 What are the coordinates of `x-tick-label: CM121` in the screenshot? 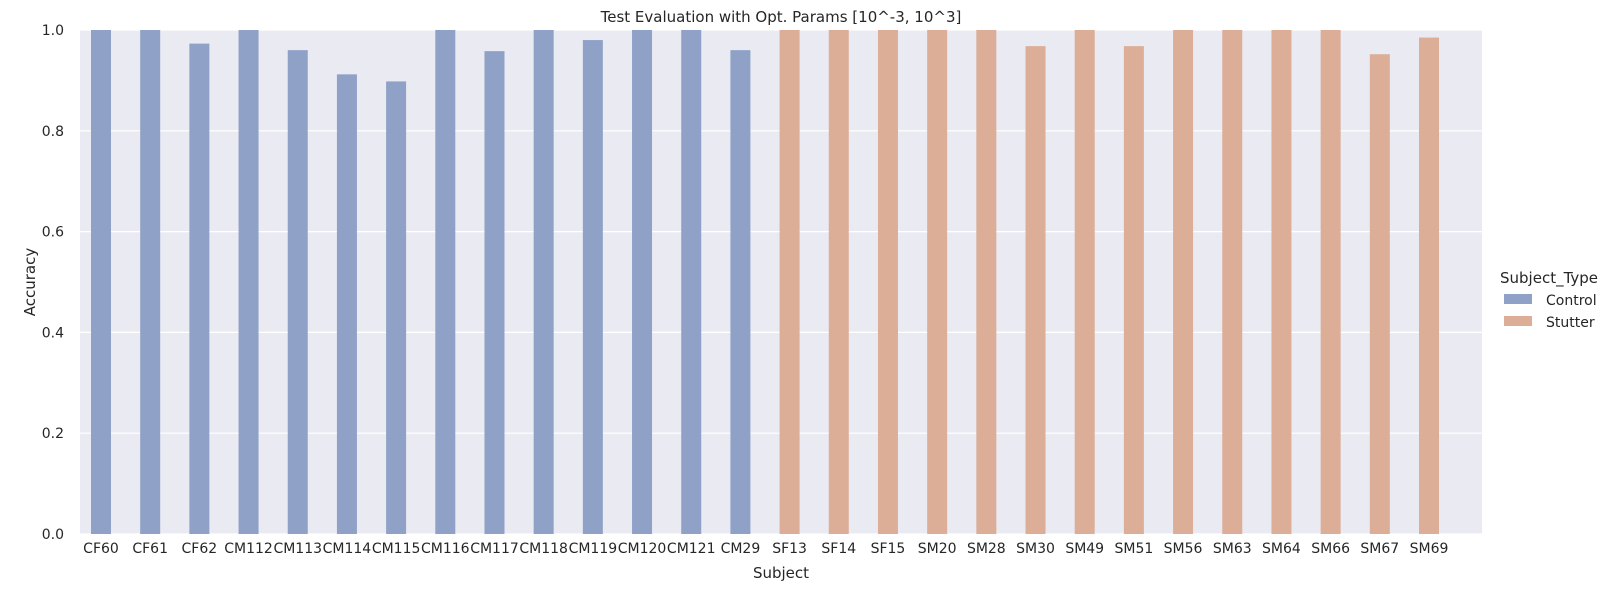 It's located at (691, 549).